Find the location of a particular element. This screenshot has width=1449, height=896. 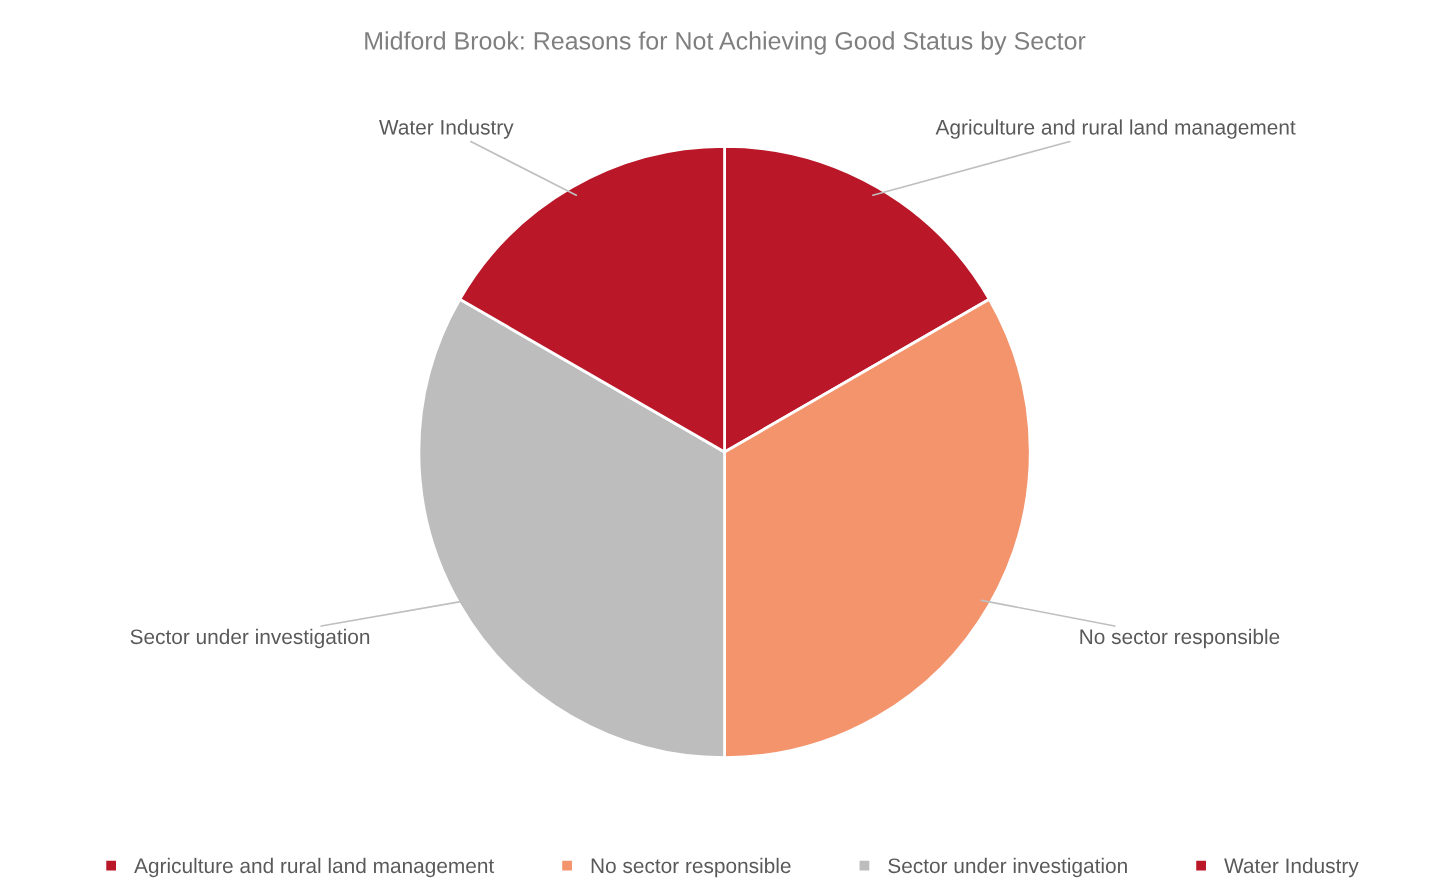

slice-label: No sector responsible is located at coordinates (1180, 638).